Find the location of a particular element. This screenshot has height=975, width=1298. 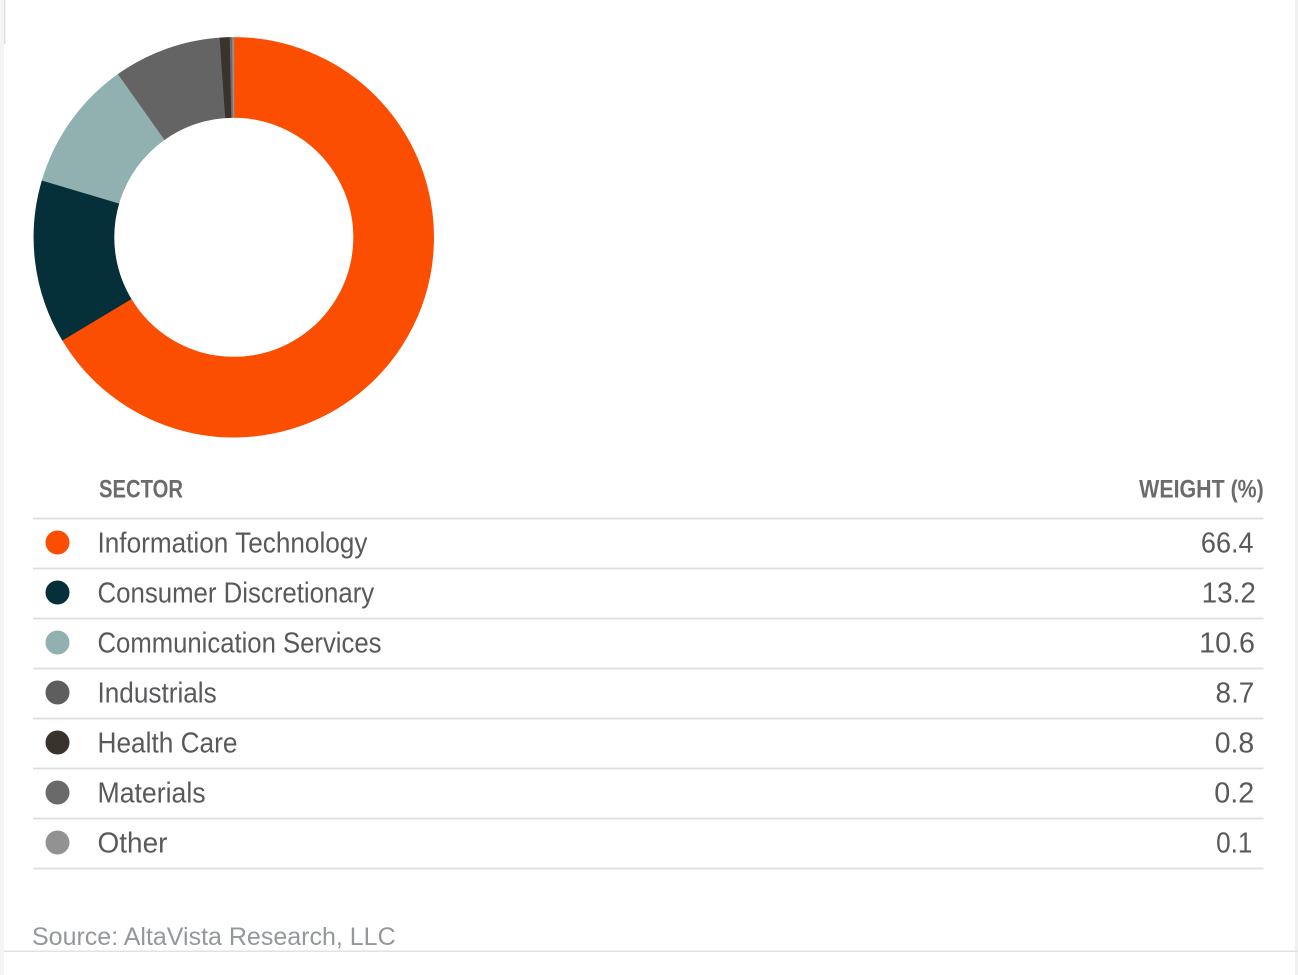

svg-text: SECTOR is located at coordinates (141, 489).